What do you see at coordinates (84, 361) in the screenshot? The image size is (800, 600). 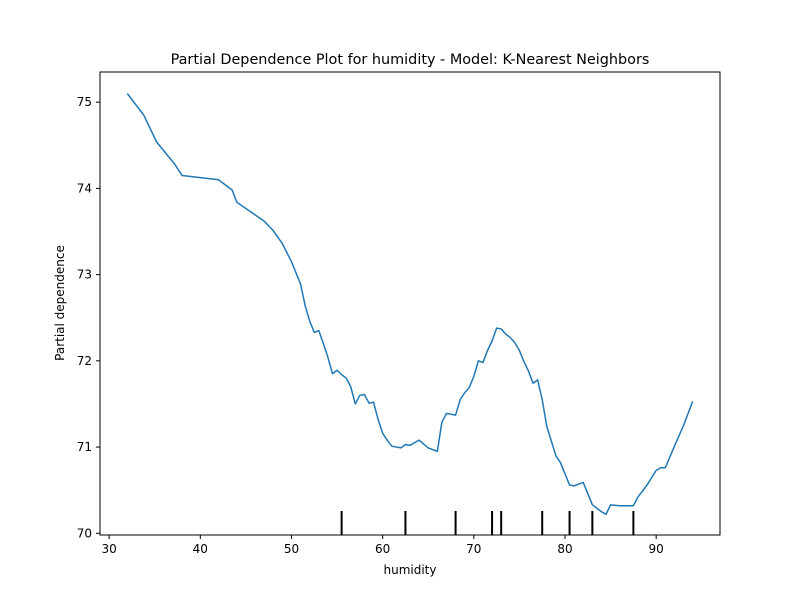 I see `y-tick-label-72: 72` at bounding box center [84, 361].